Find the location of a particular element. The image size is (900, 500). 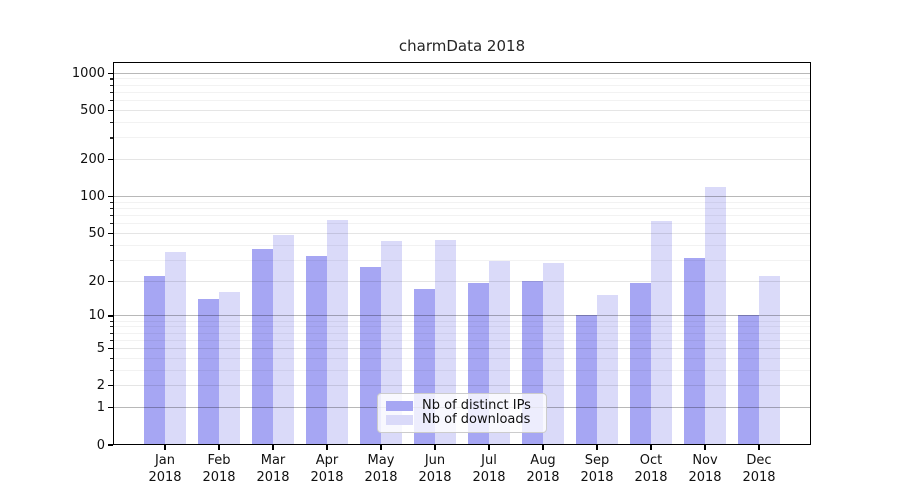

x-tick-mark-aug is located at coordinates (543, 447).